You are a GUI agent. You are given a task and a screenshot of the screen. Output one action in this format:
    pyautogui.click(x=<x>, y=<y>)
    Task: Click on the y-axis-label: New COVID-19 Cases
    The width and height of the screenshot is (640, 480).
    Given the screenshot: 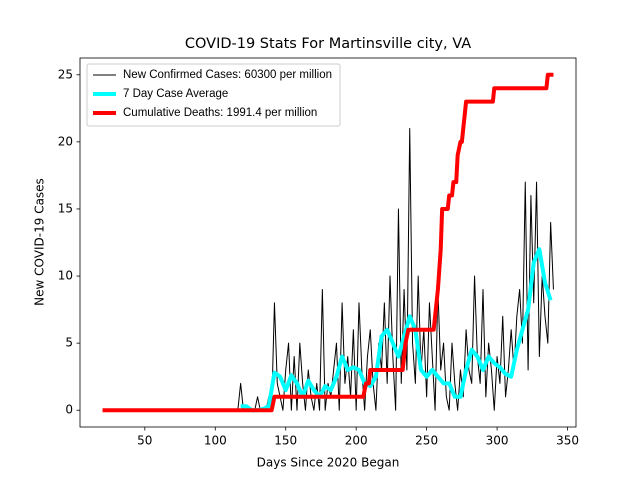 What is the action you would take?
    pyautogui.click(x=40, y=242)
    